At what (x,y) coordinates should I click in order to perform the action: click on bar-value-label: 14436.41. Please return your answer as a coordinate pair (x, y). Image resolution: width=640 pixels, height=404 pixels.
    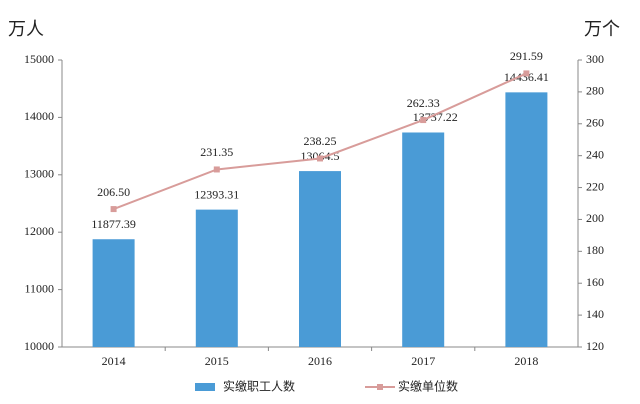
    Looking at the image, I should click on (526, 77).